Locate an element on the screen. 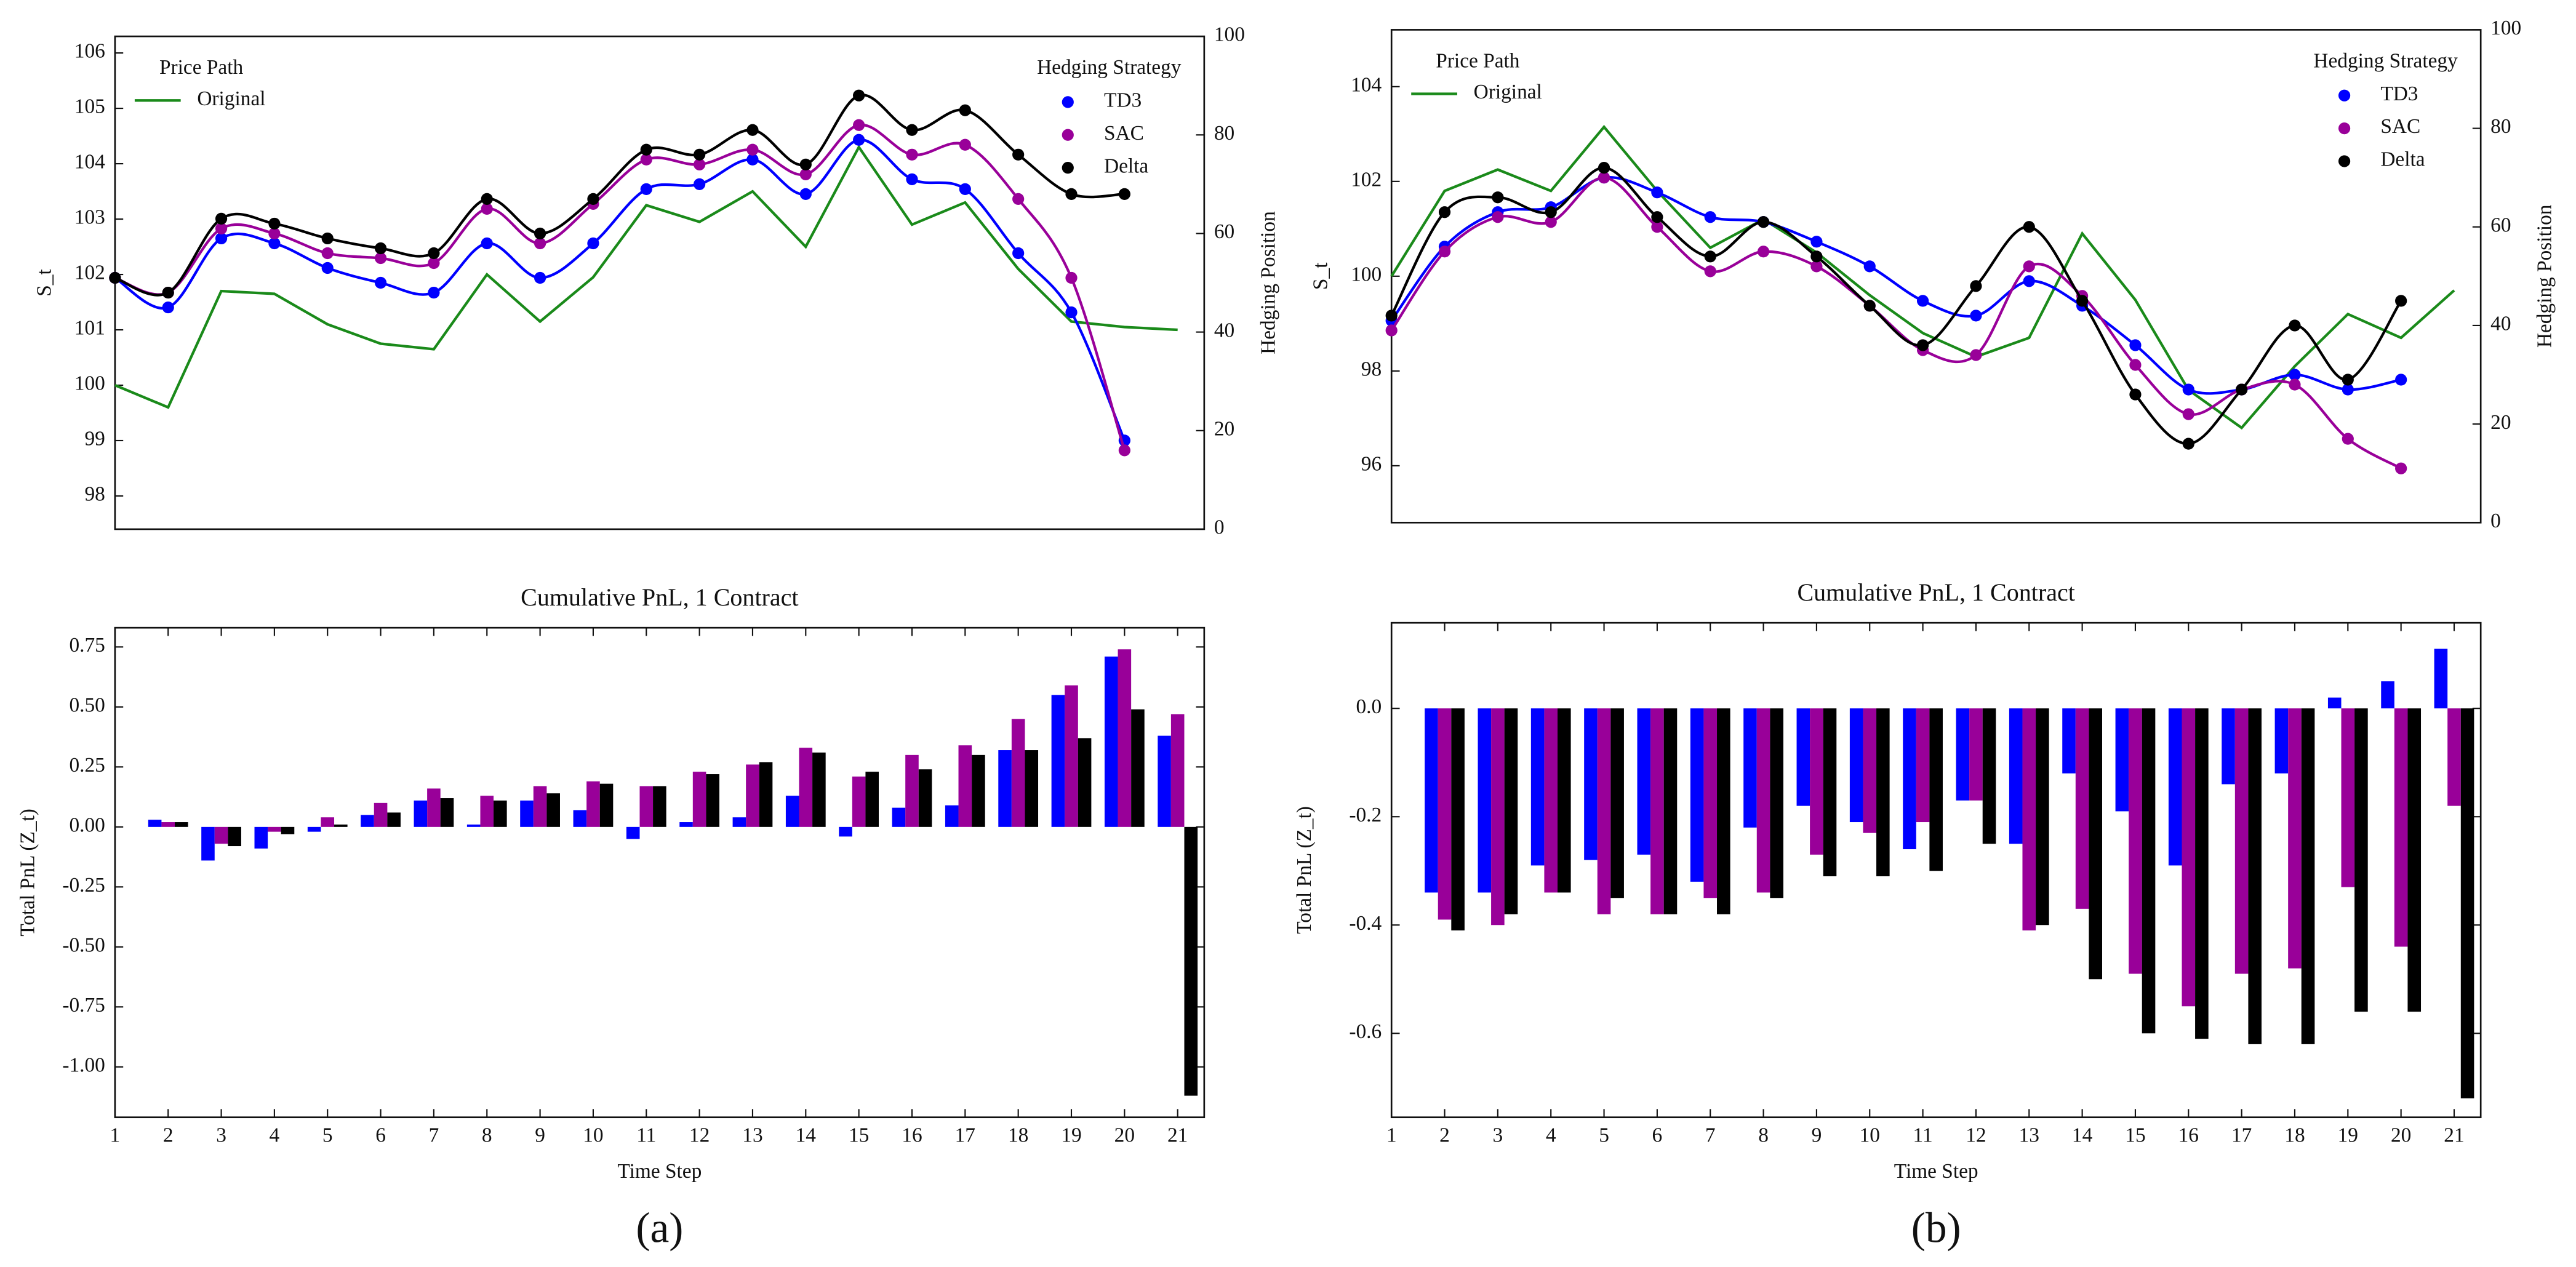 This screenshot has height=1267, width=2576. x-tick-label: 9 is located at coordinates (540, 1135).